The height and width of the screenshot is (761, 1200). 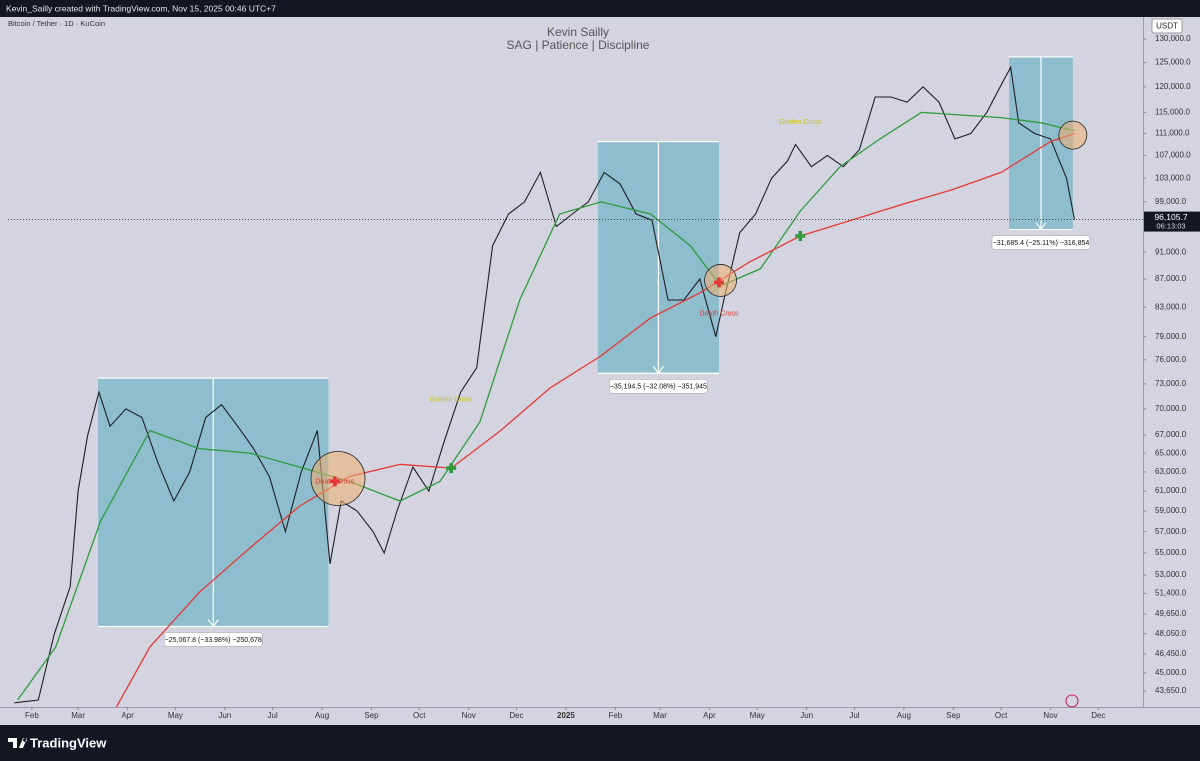 What do you see at coordinates (1171, 383) in the screenshot?
I see `y-tick-label: 73,000.0` at bounding box center [1171, 383].